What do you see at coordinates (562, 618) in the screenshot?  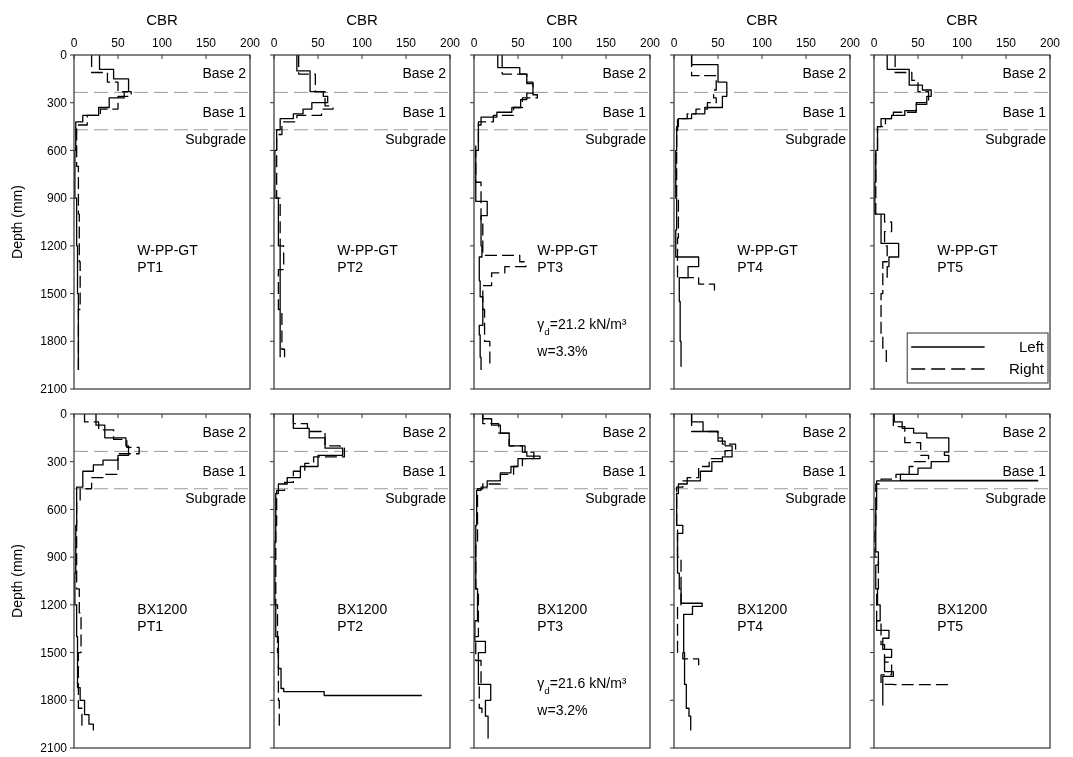 I see `annotation: BX1200 PT3` at bounding box center [562, 618].